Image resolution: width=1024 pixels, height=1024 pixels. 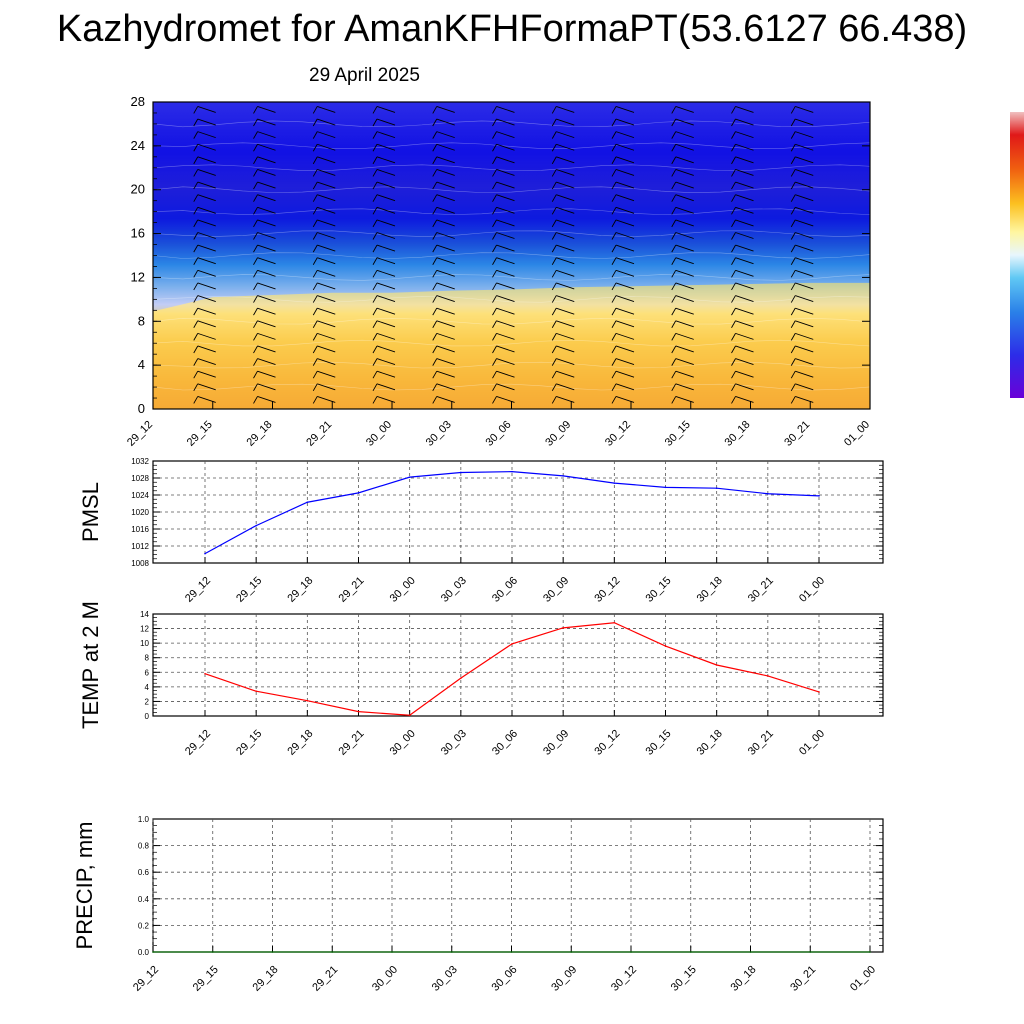 I want to click on x-tick-label: 30_15, so click(x=659, y=743).